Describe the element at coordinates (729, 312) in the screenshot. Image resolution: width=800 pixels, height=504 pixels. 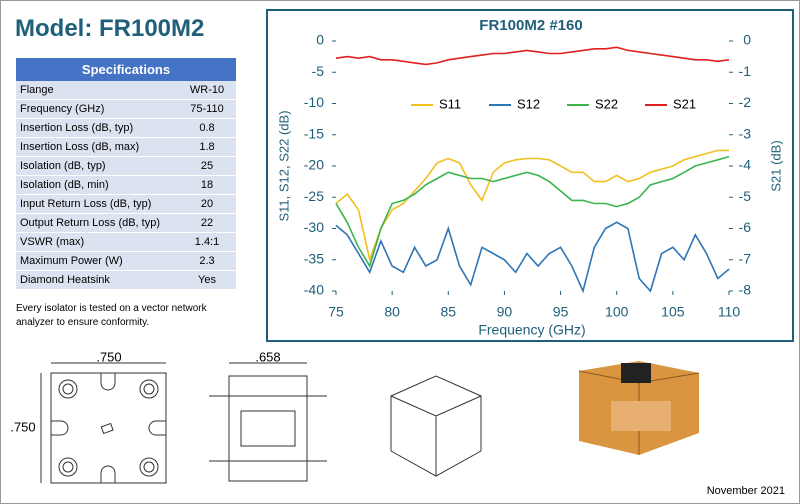
I see `x-tick-label: 110` at that location.